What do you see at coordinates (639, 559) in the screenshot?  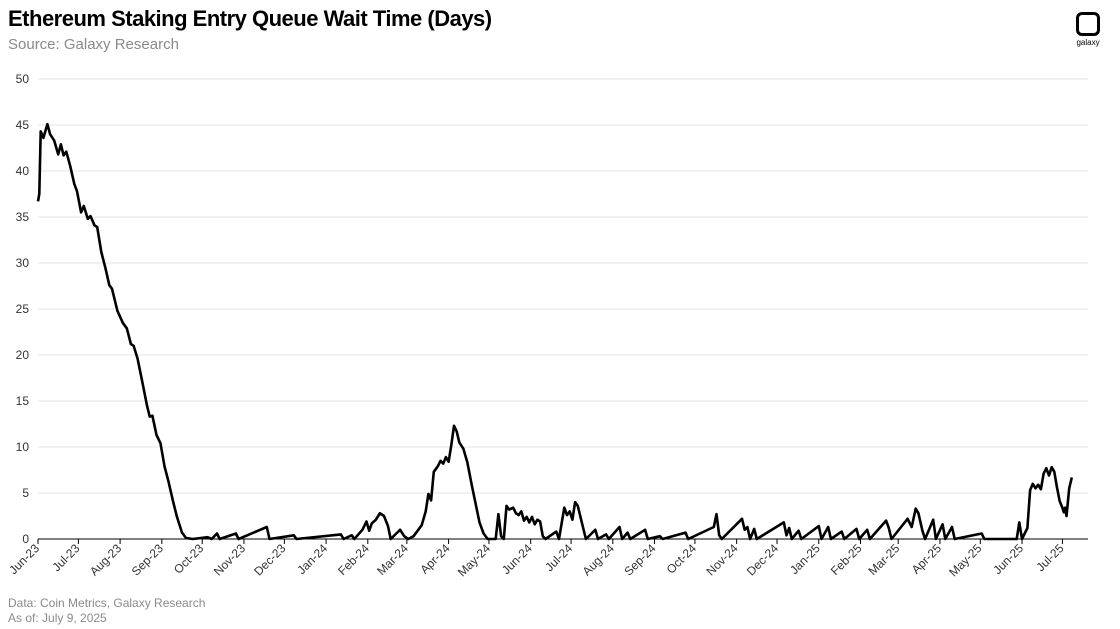 I see `x-tick-label: Sep-24` at bounding box center [639, 559].